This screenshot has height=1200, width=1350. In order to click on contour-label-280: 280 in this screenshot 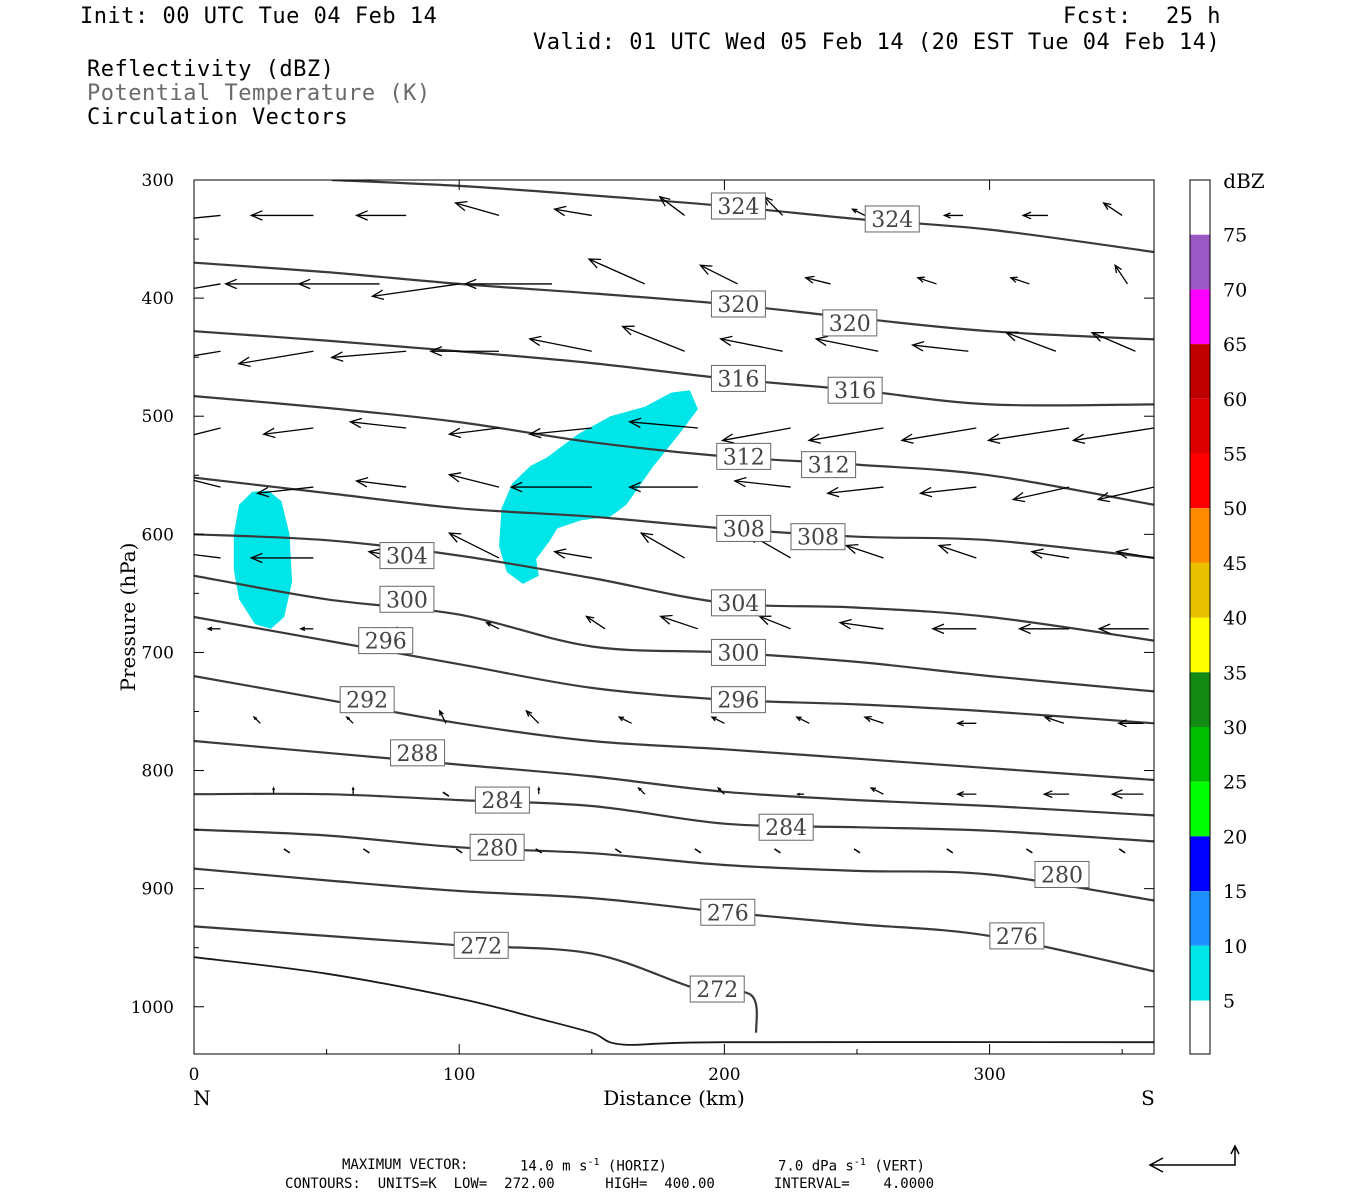, I will do `click(497, 847)`.